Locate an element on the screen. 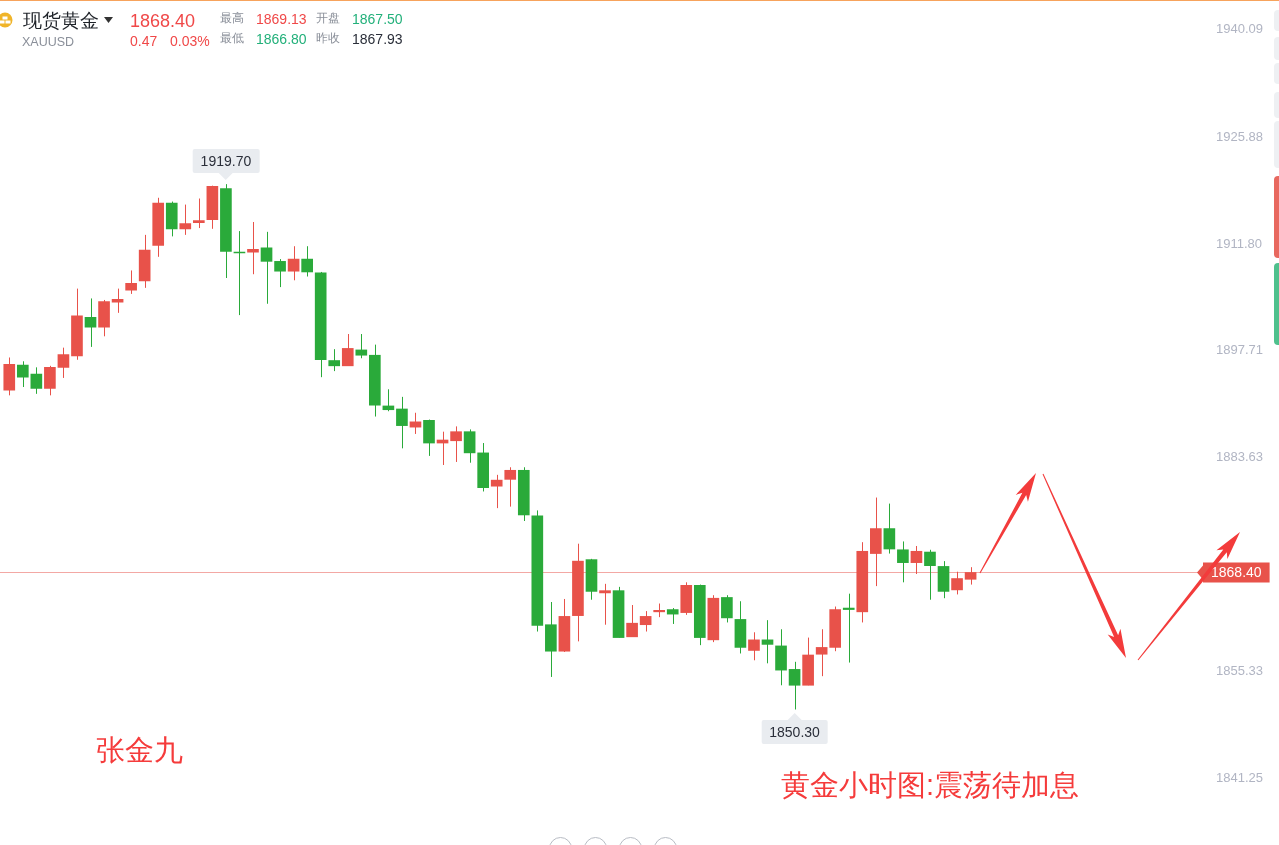  annotation: 1868.40 is located at coordinates (163, 21).